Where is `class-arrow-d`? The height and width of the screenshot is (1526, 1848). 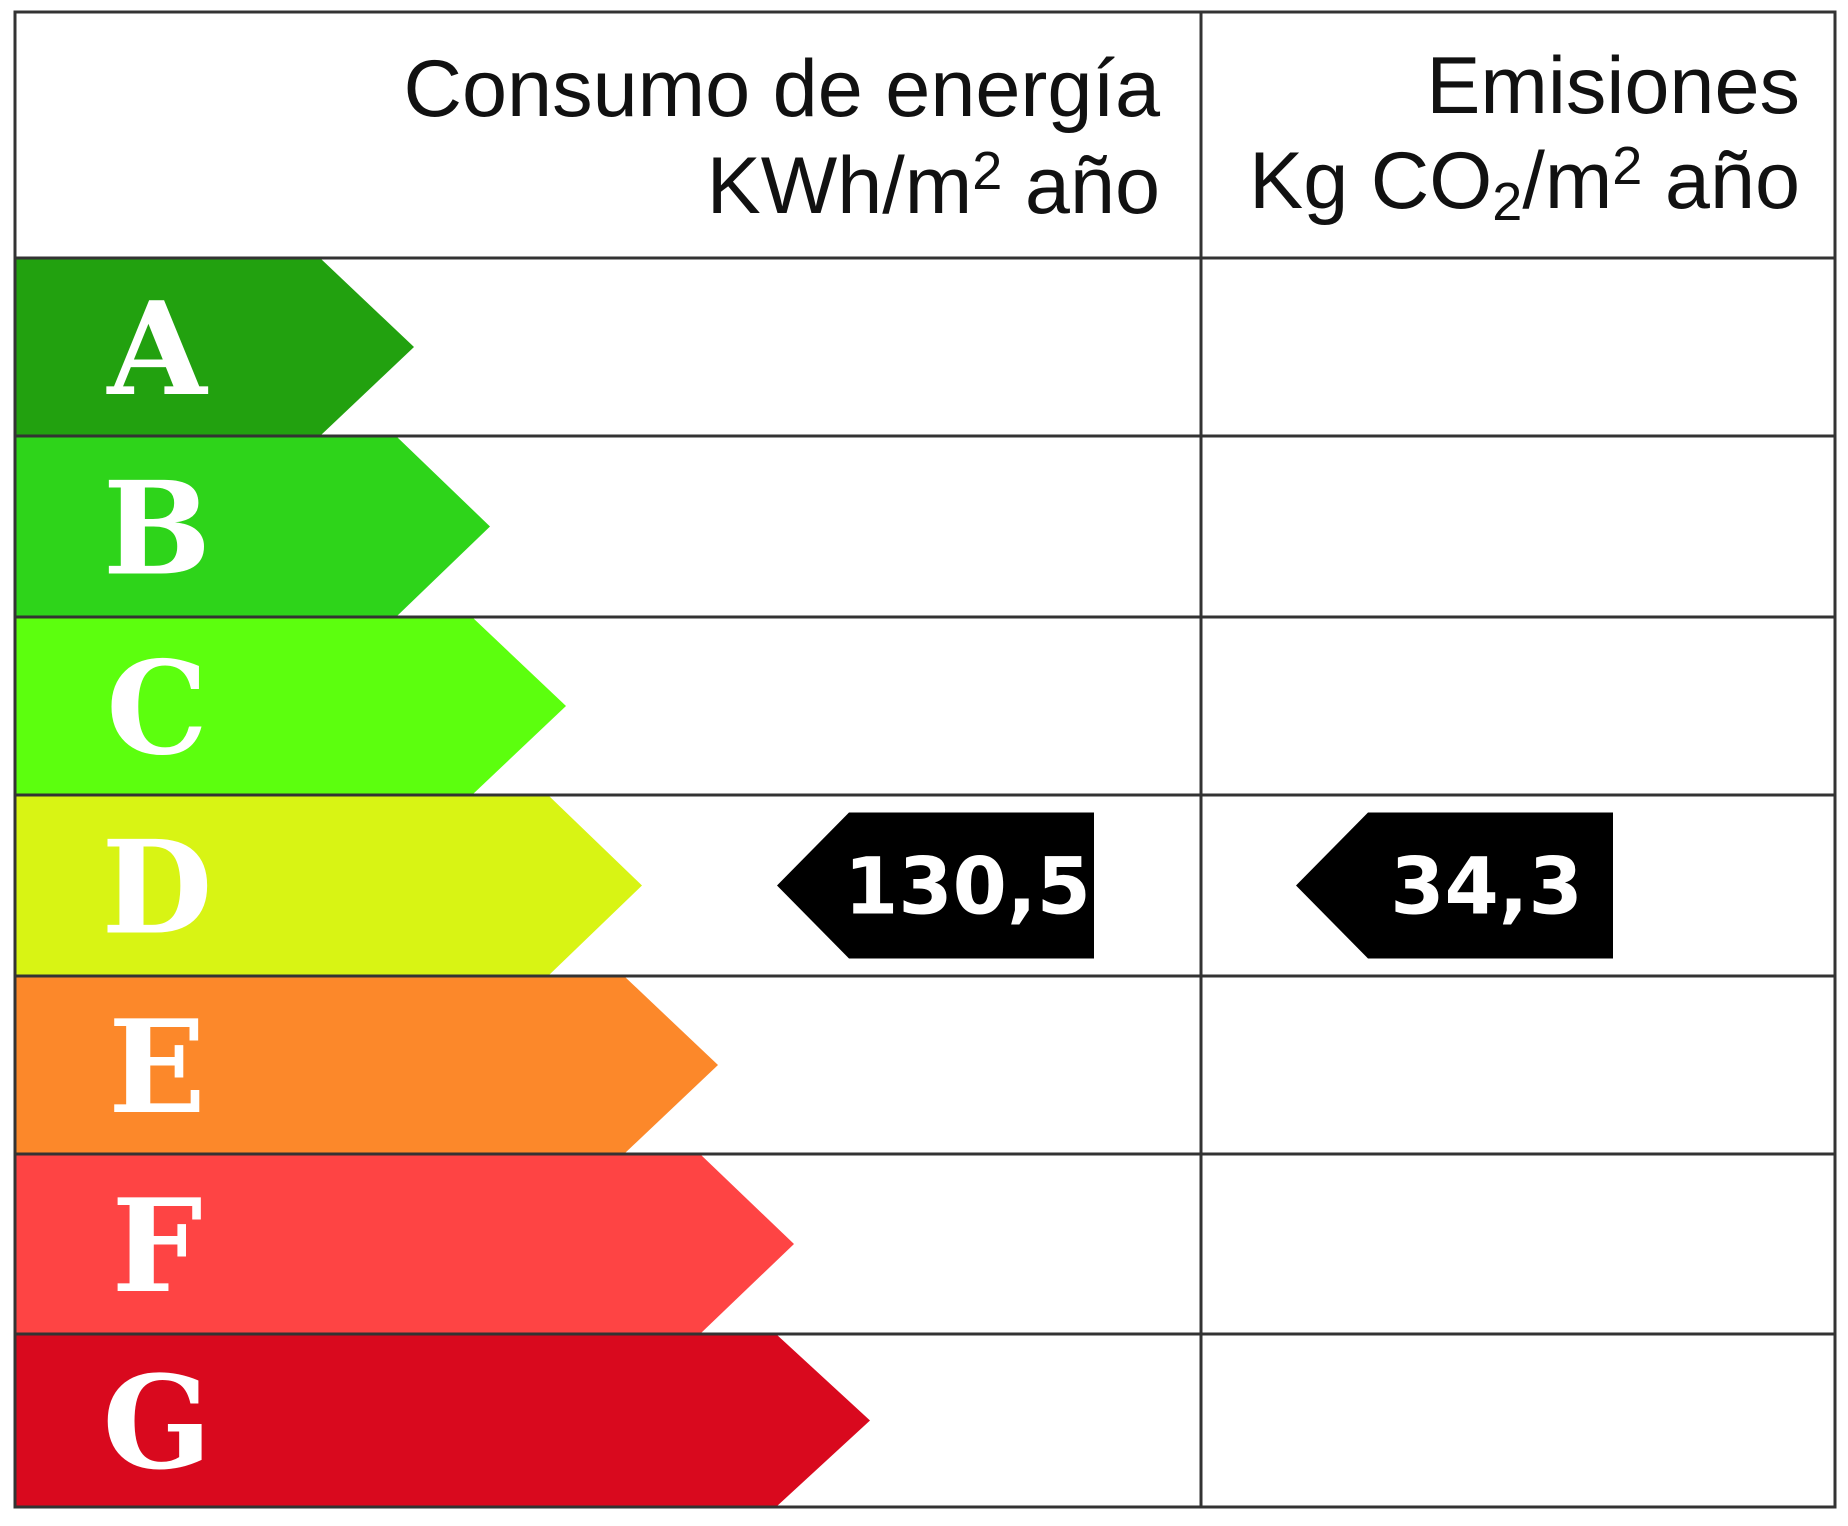
class-arrow-d is located at coordinates (328, 885).